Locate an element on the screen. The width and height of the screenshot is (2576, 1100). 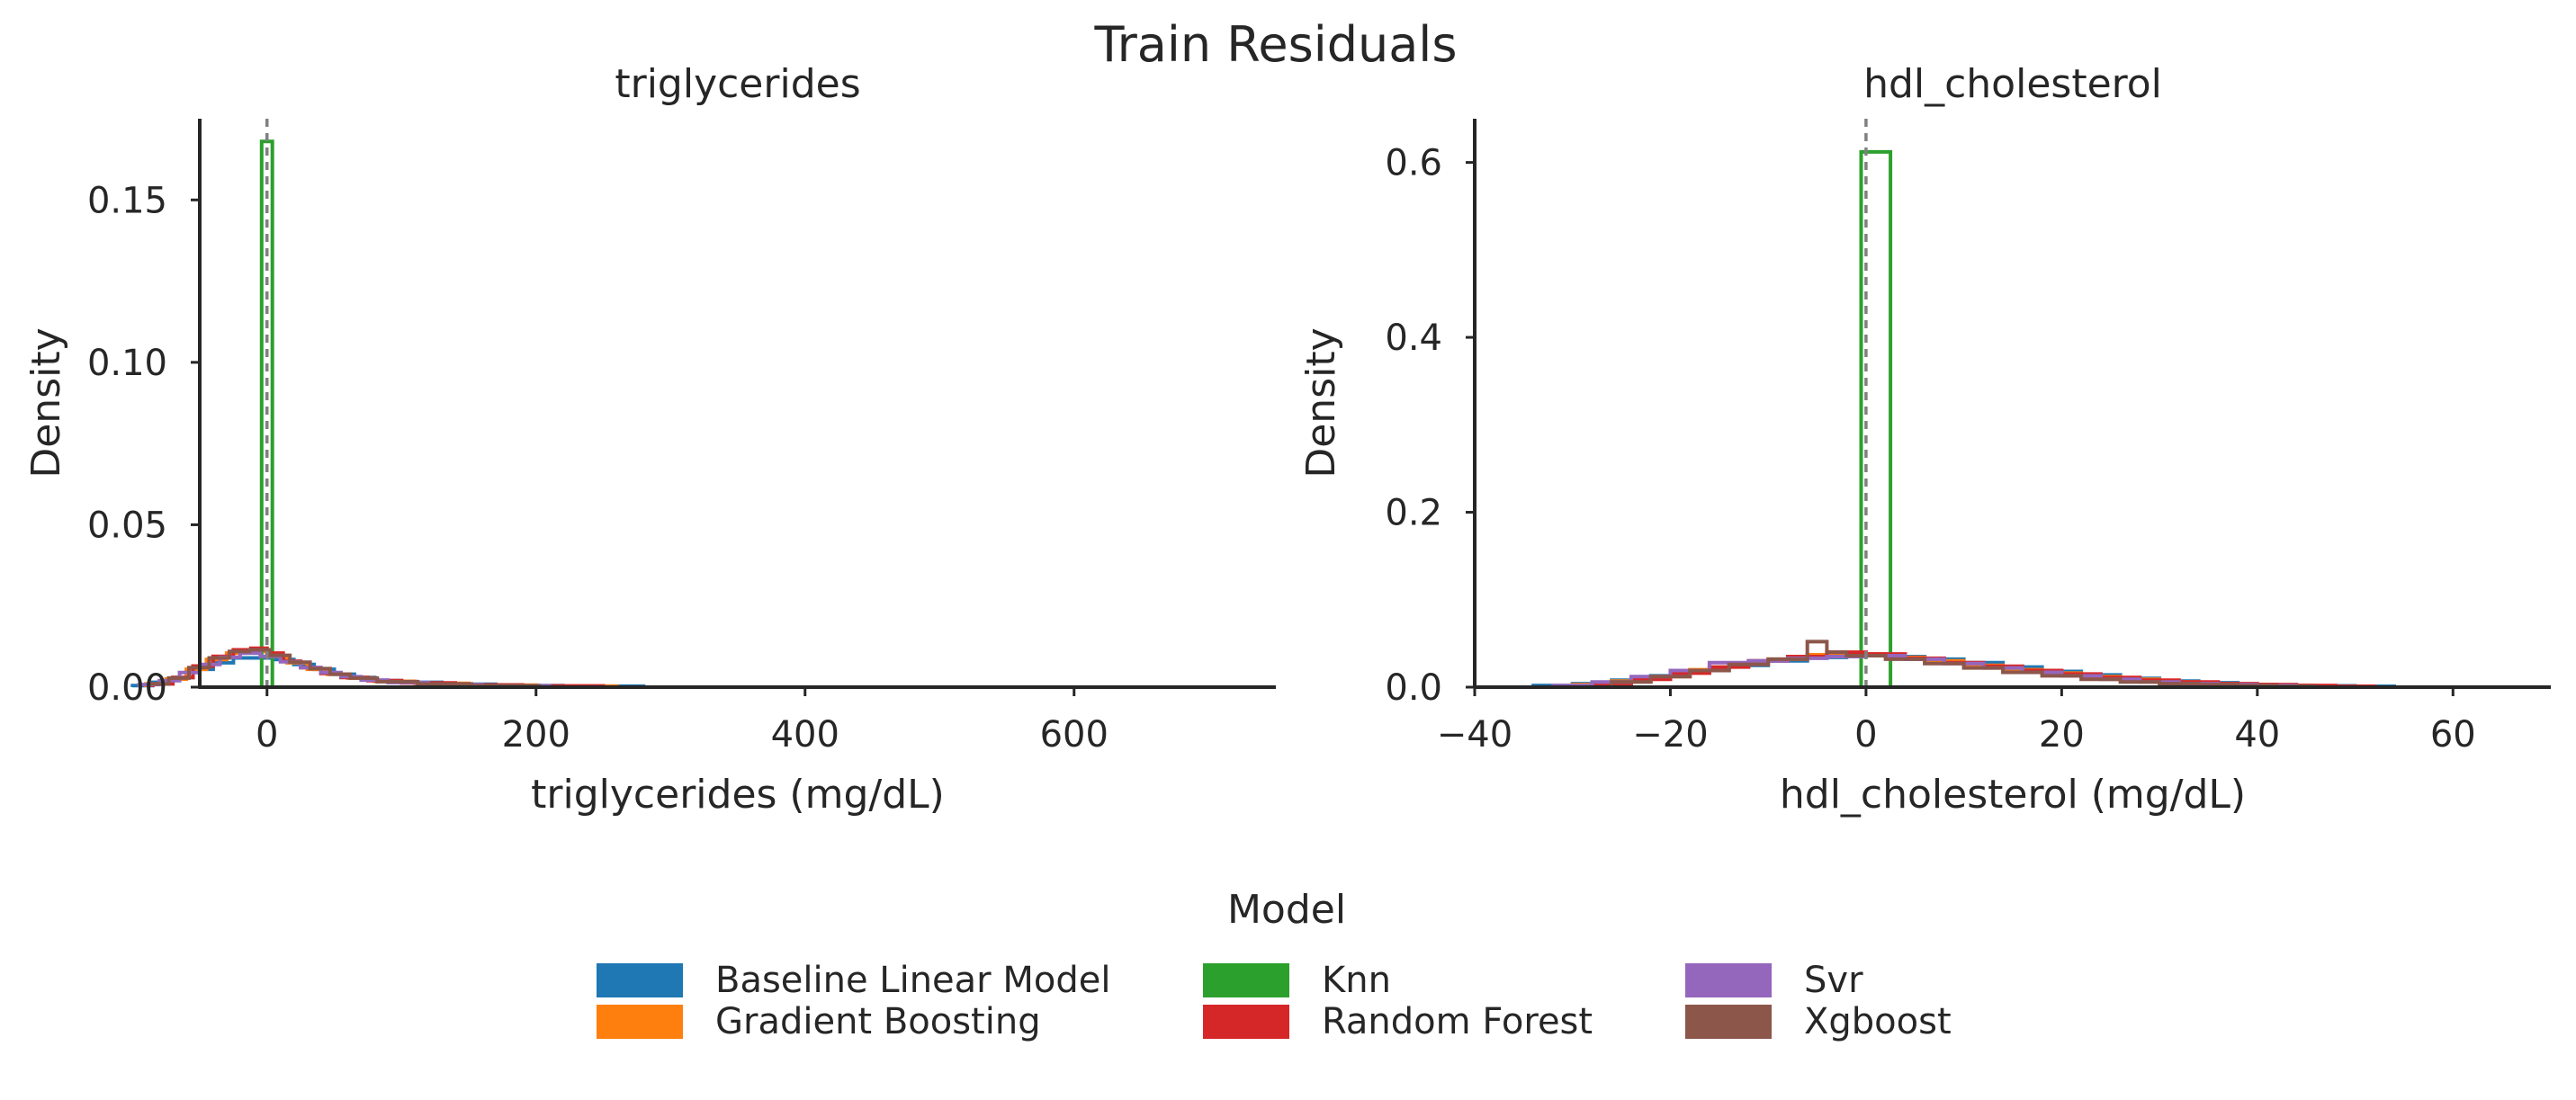
legend-item-baseline-linear-model: Baseline Linear Model is located at coordinates (854, 980).